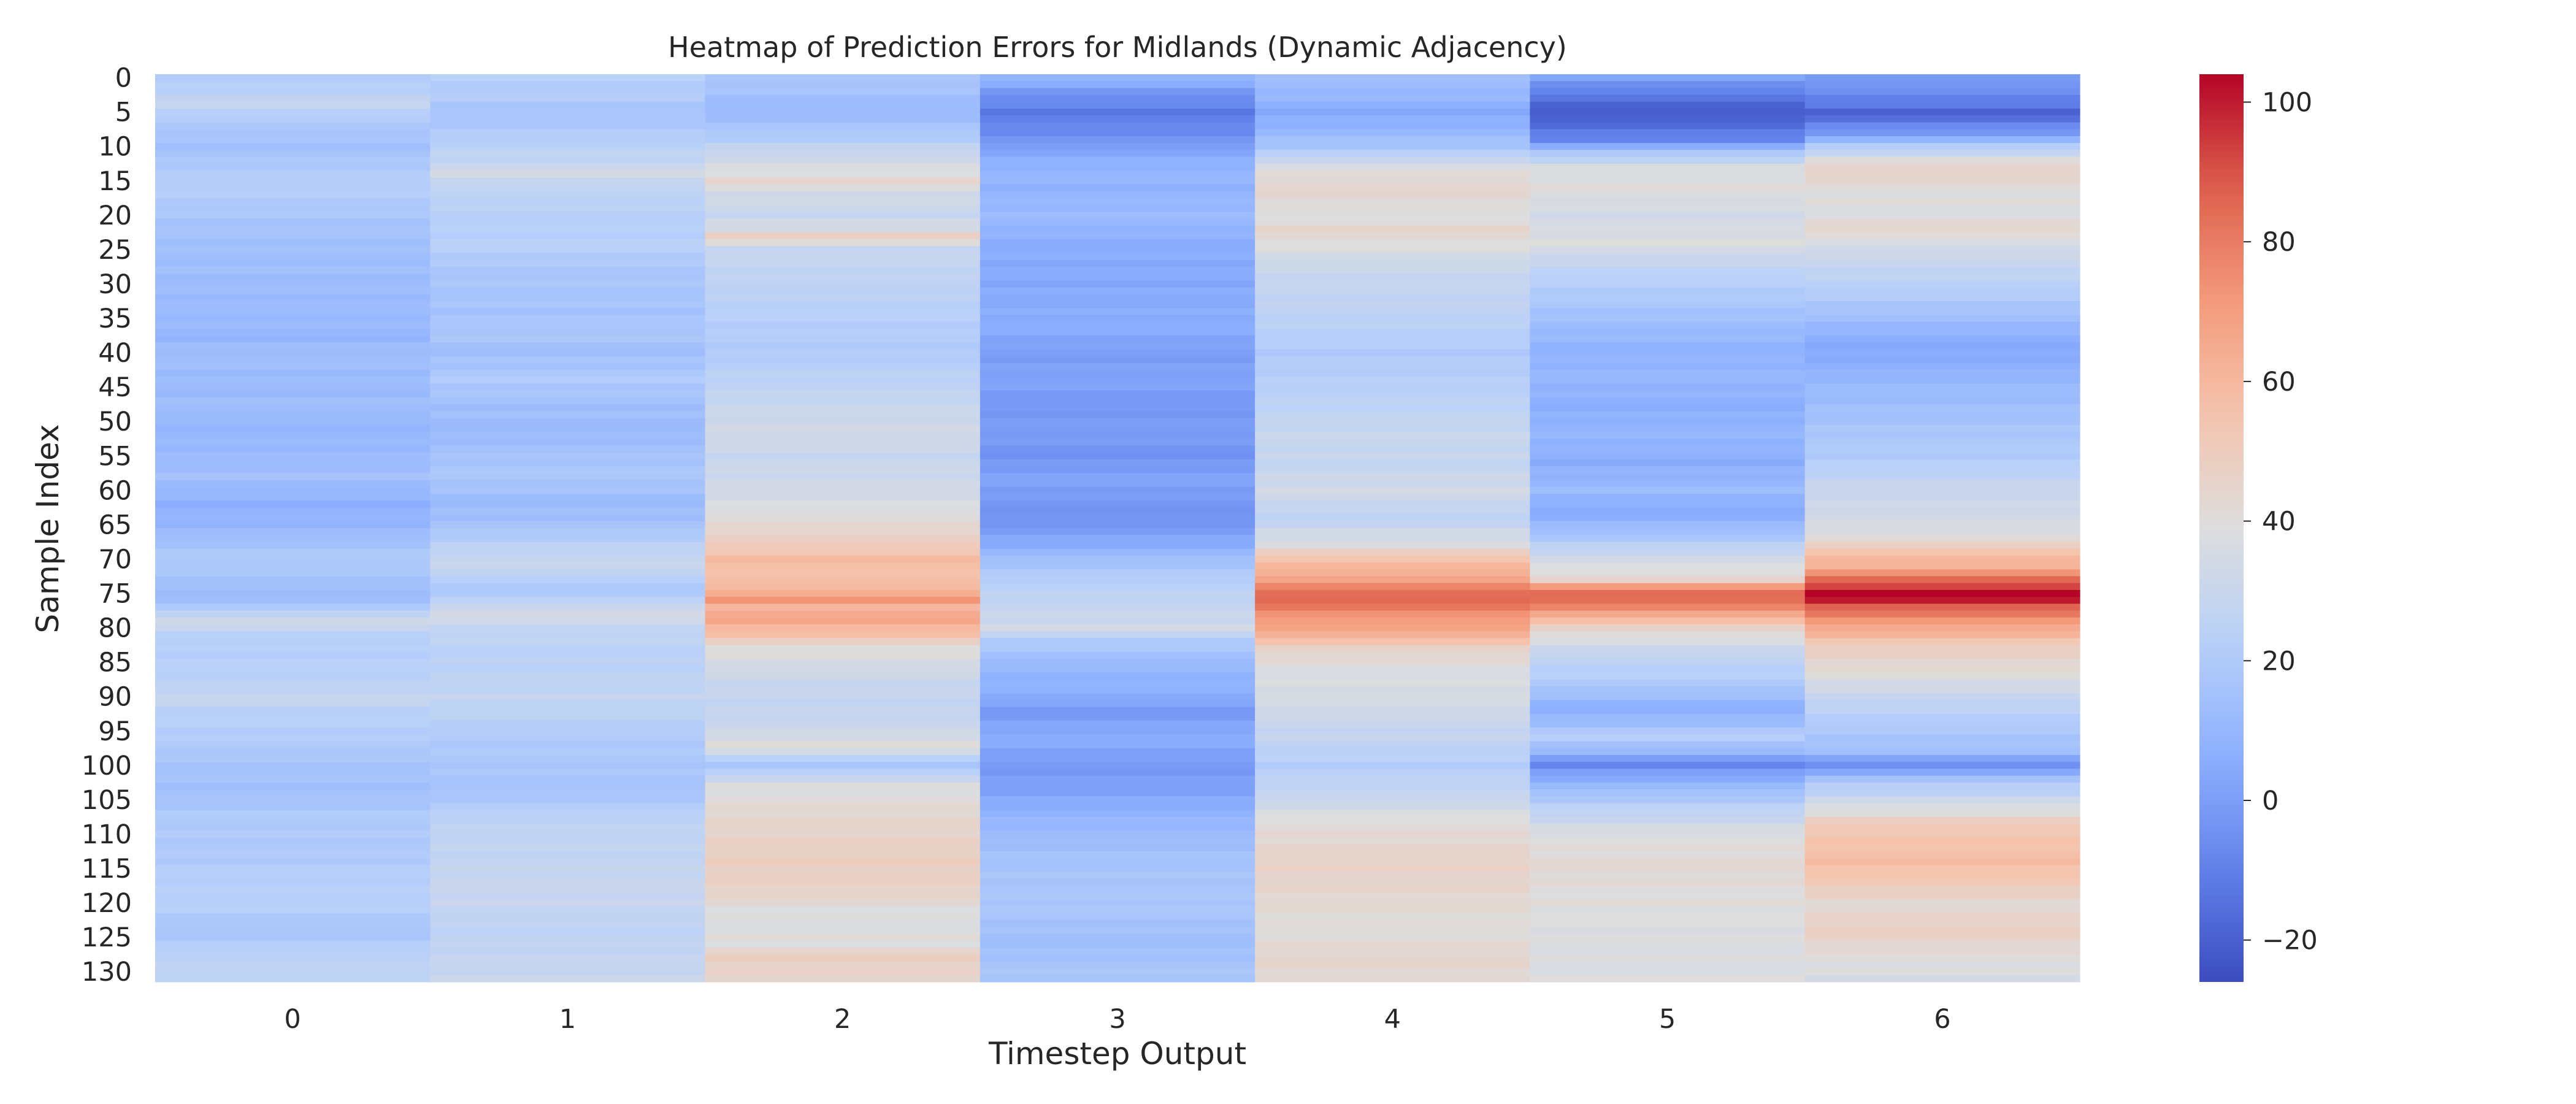 The image size is (2576, 1104). What do you see at coordinates (1942, 1019) in the screenshot?
I see `x-tick-label: 6` at bounding box center [1942, 1019].